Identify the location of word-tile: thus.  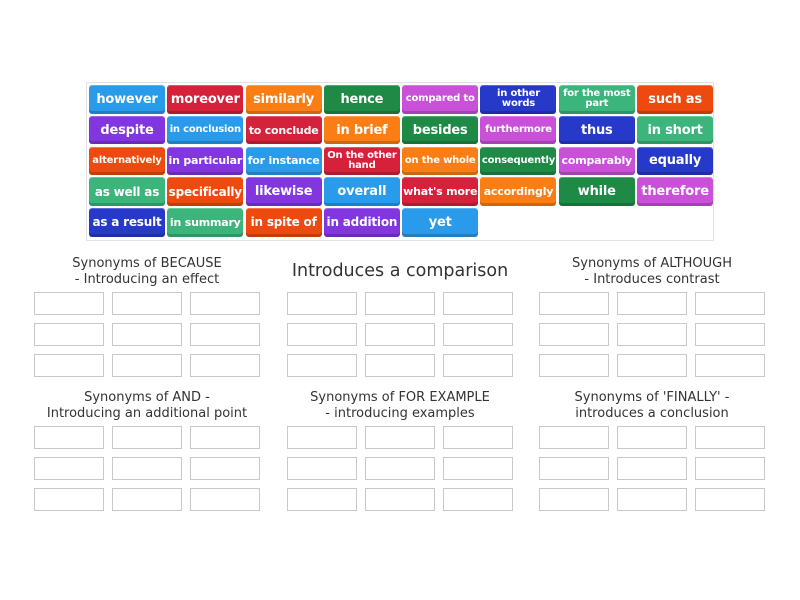
(596, 130).